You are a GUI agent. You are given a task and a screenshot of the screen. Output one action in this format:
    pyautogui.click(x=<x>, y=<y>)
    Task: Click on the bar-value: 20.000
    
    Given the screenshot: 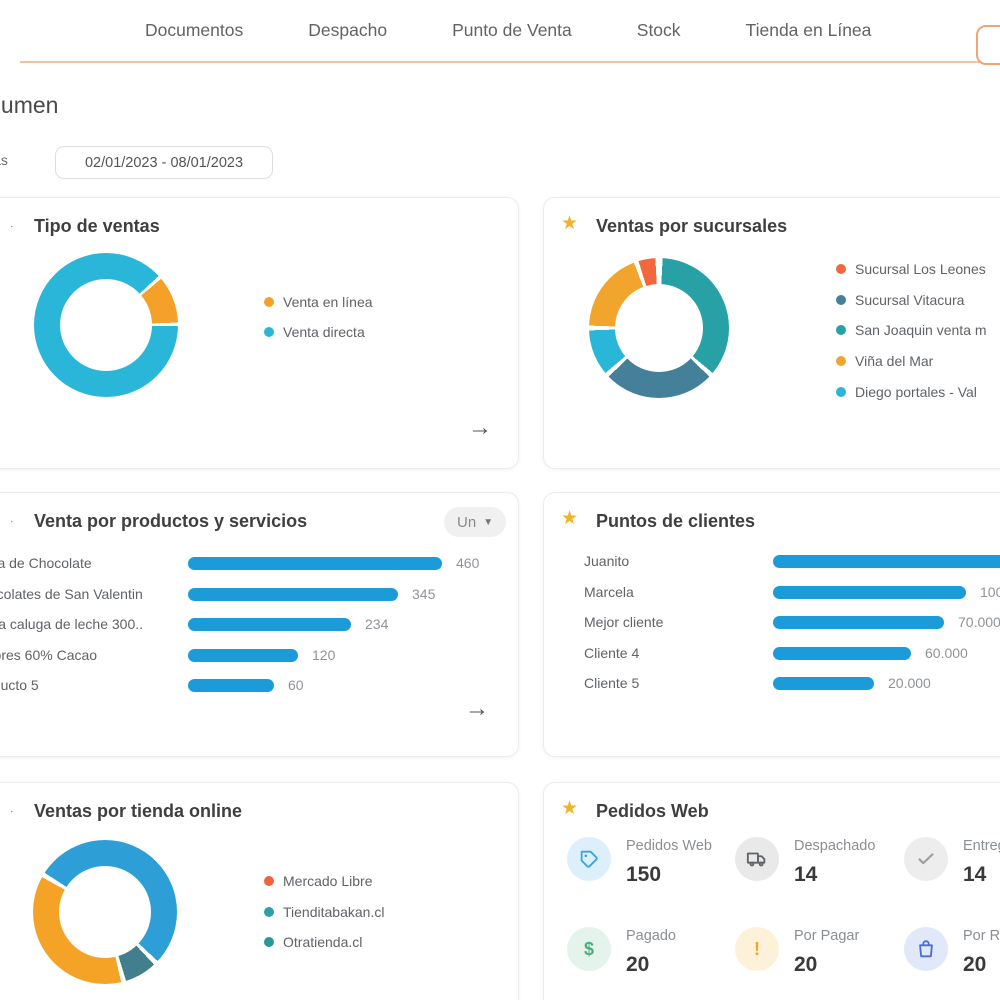 What is the action you would take?
    pyautogui.click(x=909, y=683)
    